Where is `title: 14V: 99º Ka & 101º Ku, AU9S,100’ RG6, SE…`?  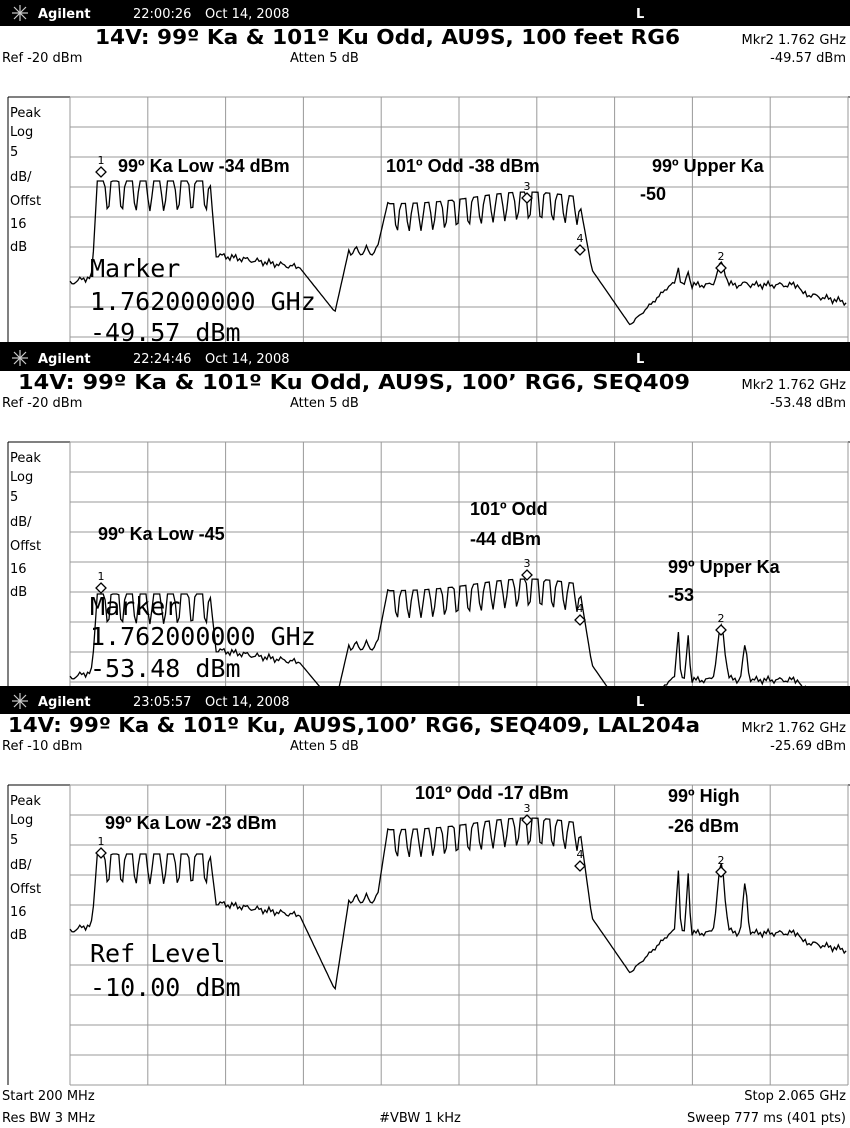 title: 14V: 99º Ka & 101º Ku, AU9S,100’ RG6, SE… is located at coordinates (354, 725).